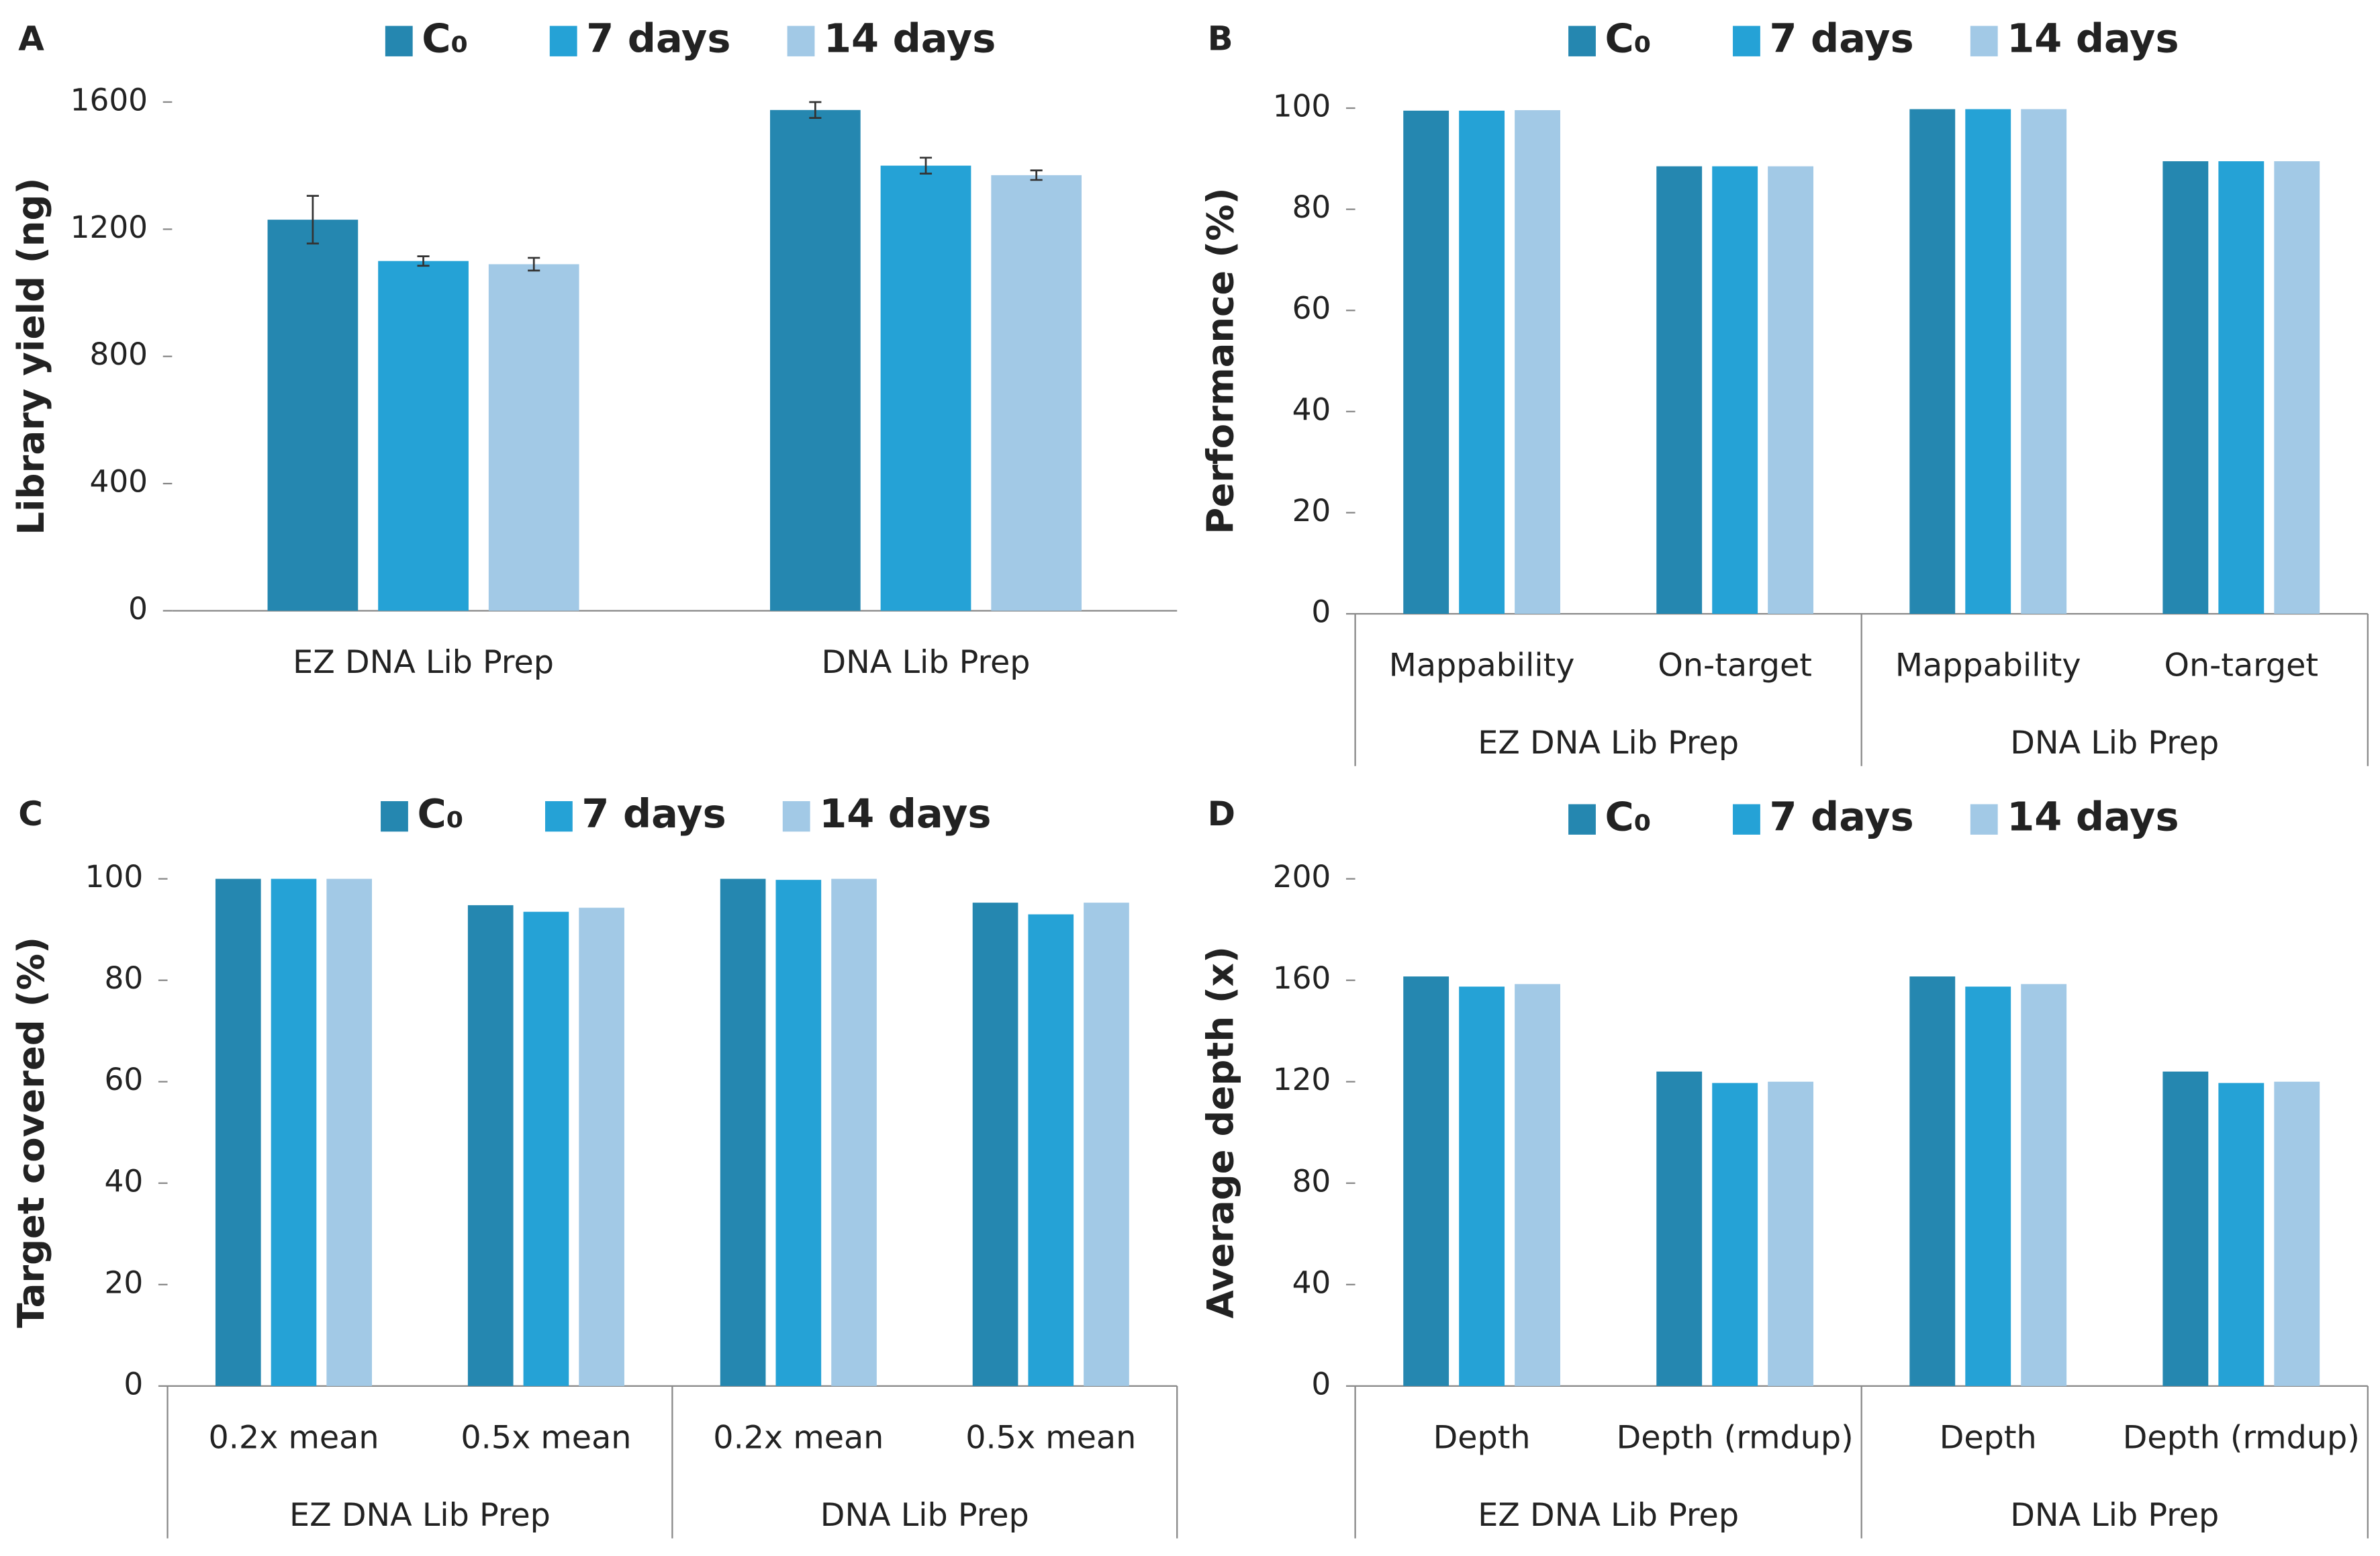 This screenshot has height=1556, width=2380. What do you see at coordinates (1220, 38) in the screenshot?
I see `panel-label: B` at bounding box center [1220, 38].